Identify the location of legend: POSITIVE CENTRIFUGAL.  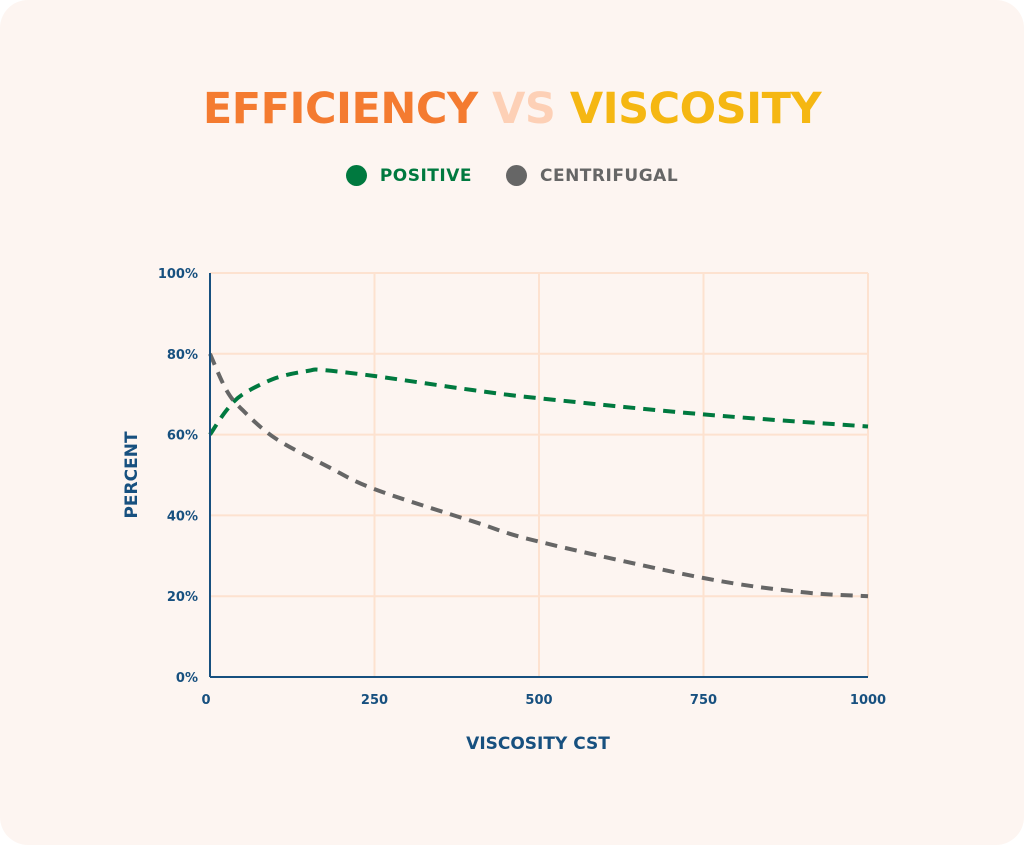
(512, 175).